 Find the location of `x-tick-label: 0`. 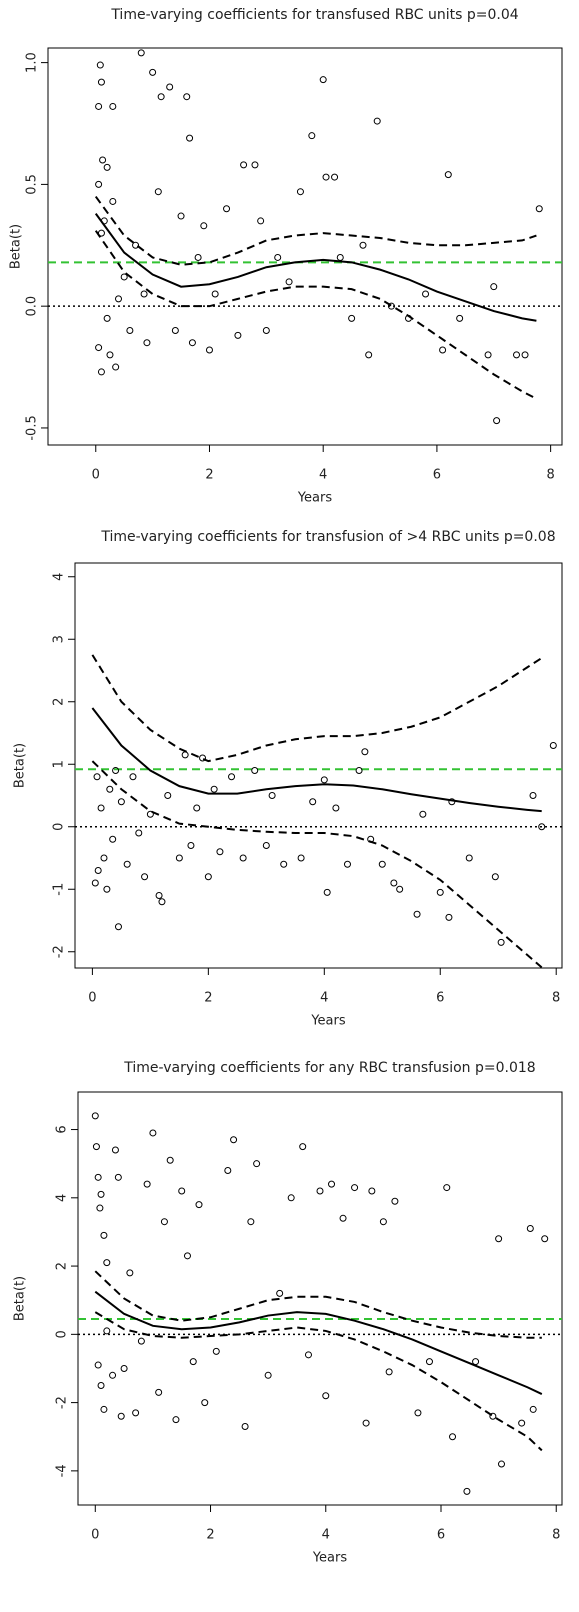

x-tick-label: 0 is located at coordinates (92, 998).